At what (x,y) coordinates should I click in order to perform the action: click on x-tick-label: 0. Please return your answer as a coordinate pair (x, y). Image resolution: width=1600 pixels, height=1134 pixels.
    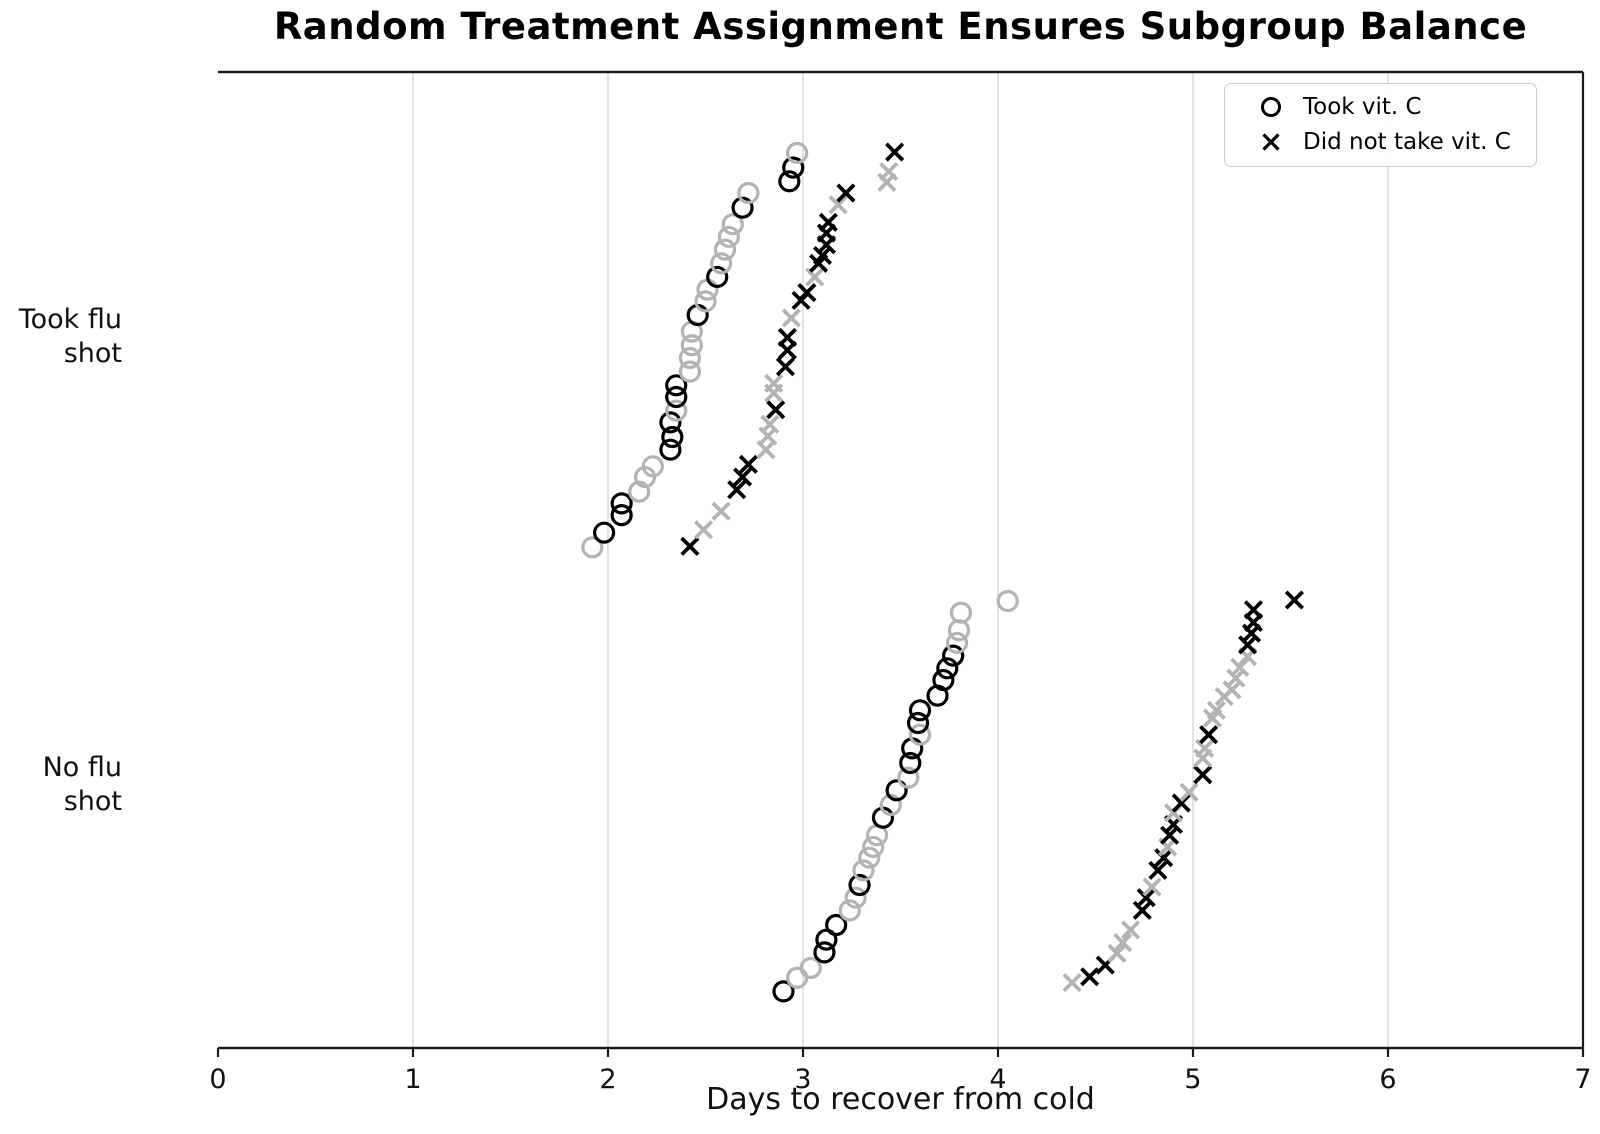
    Looking at the image, I should click on (217, 1079).